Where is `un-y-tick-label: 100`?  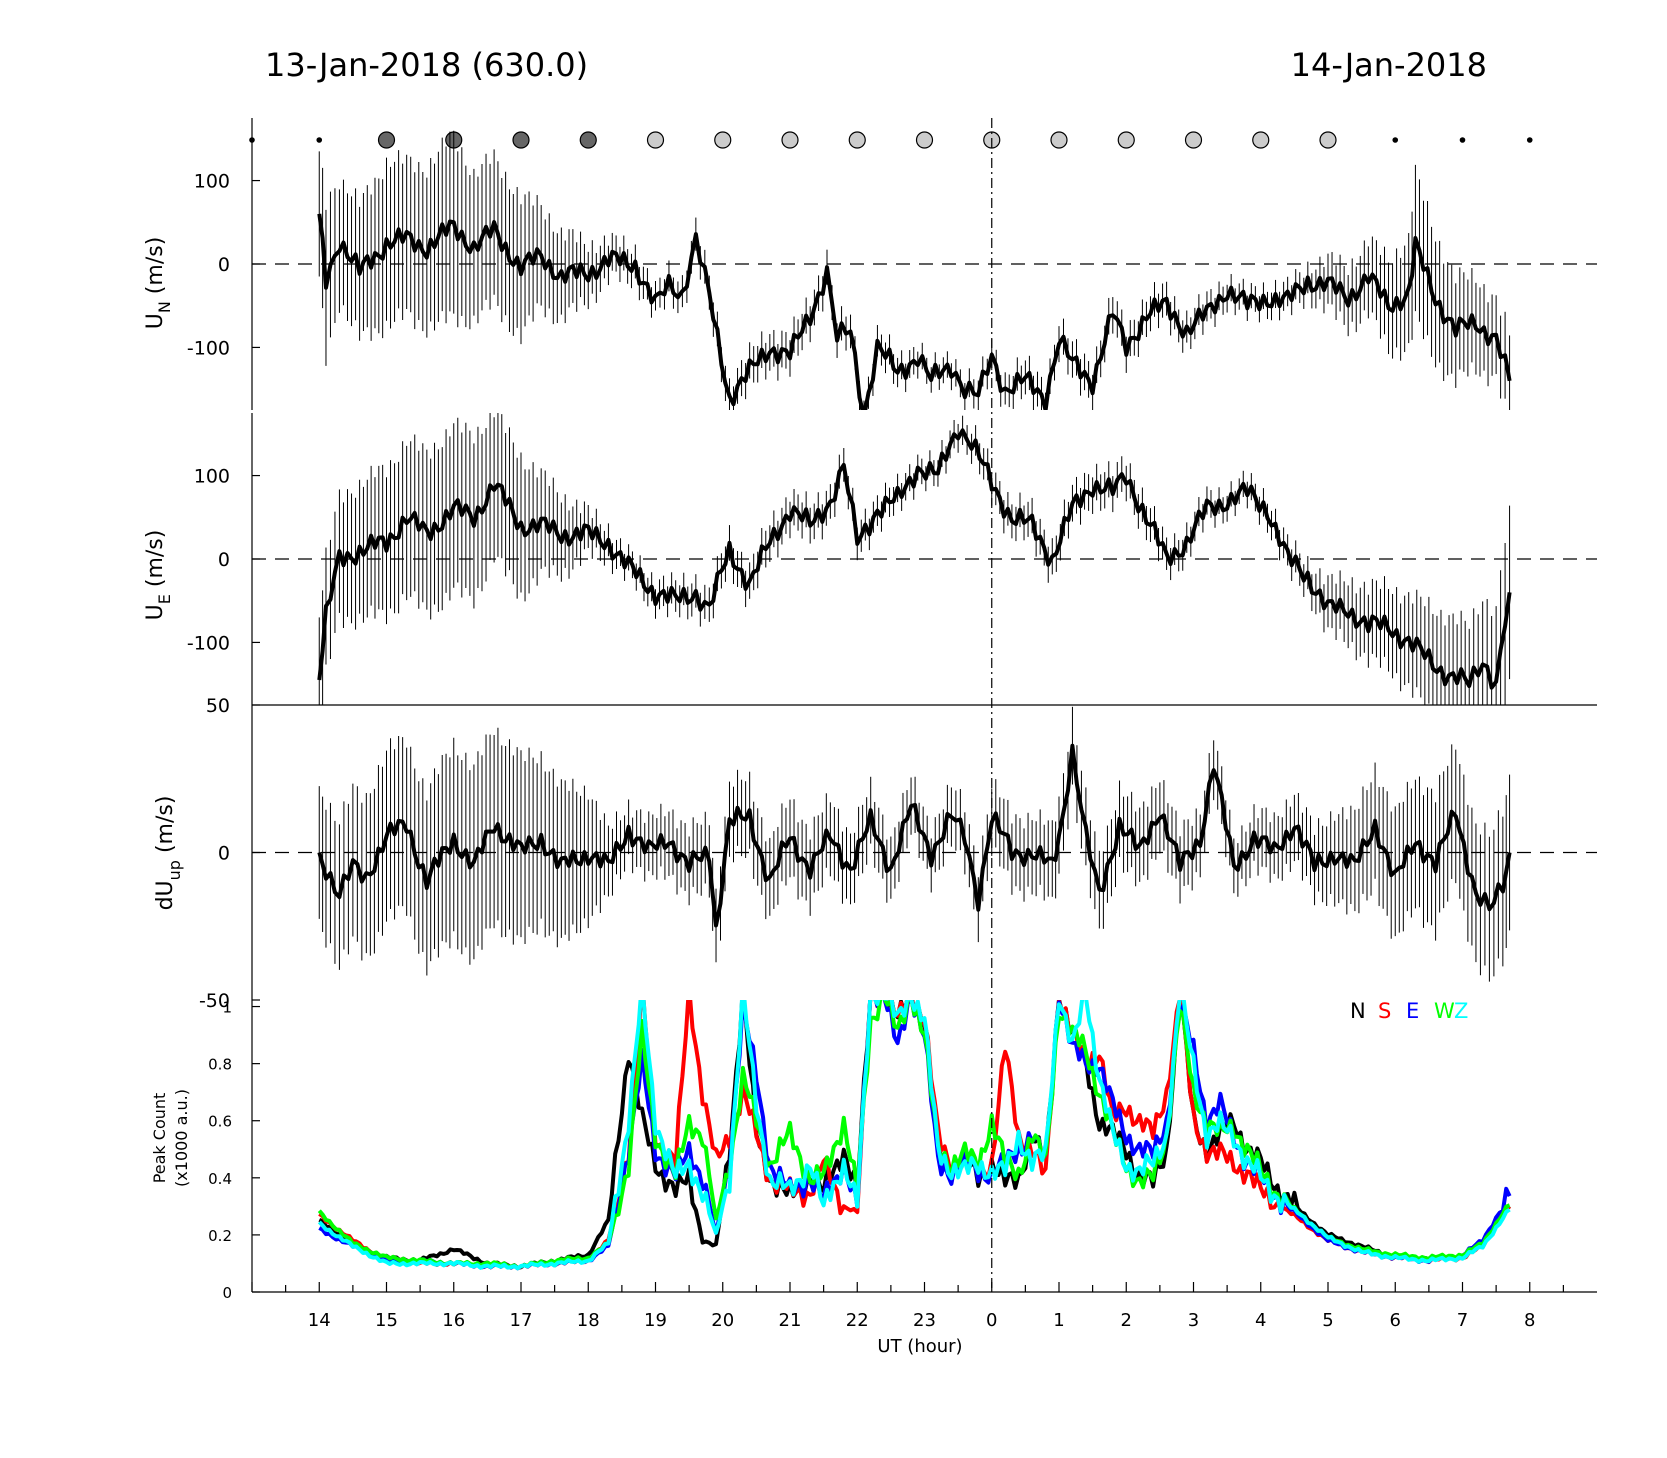 un-y-tick-label: 100 is located at coordinates (212, 182).